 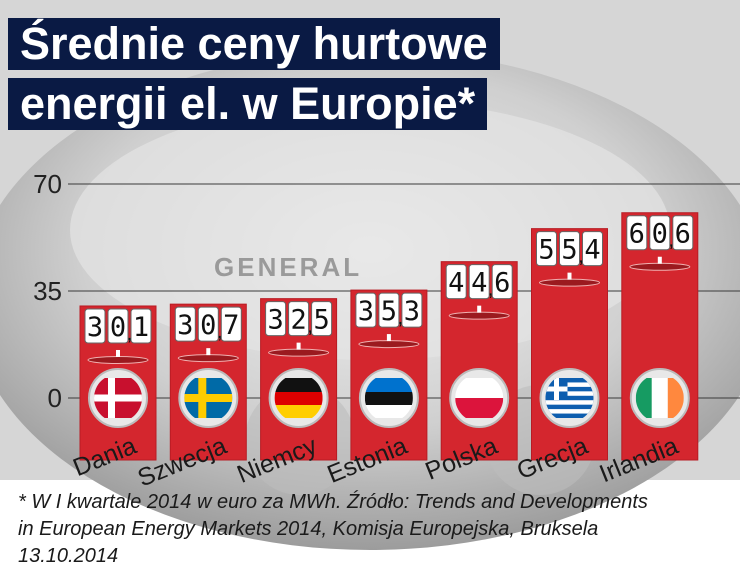 I want to click on denmark-flag-icon, so click(x=118, y=398).